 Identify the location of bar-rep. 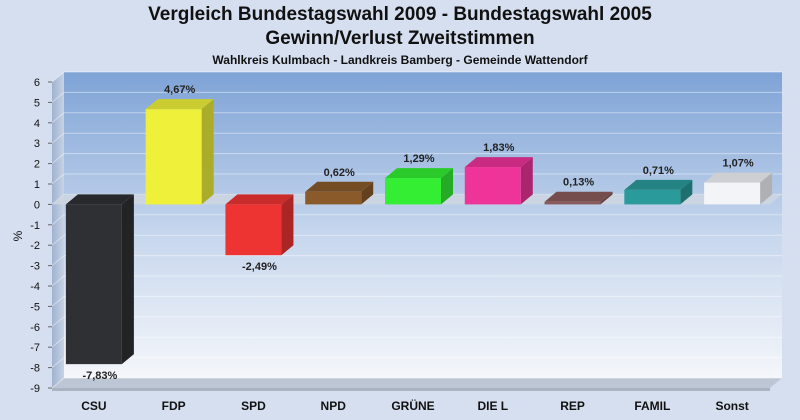
(578, 198).